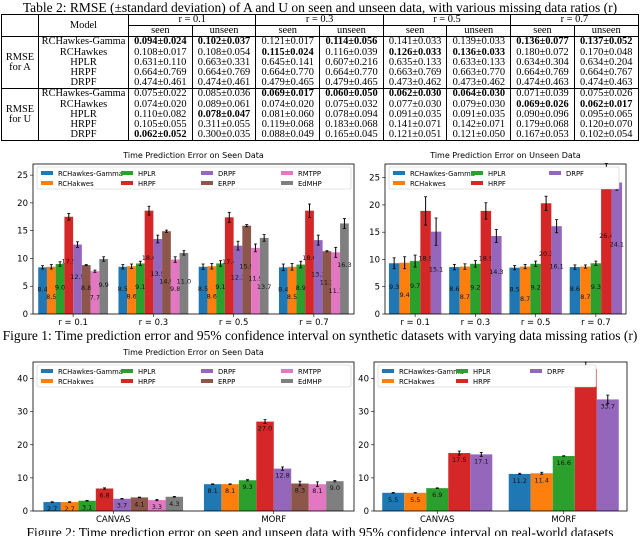 This screenshot has width=640, height=536. What do you see at coordinates (224, 63) in the screenshot?
I see `rmse-cell: 0.663±0.331` at bounding box center [224, 63].